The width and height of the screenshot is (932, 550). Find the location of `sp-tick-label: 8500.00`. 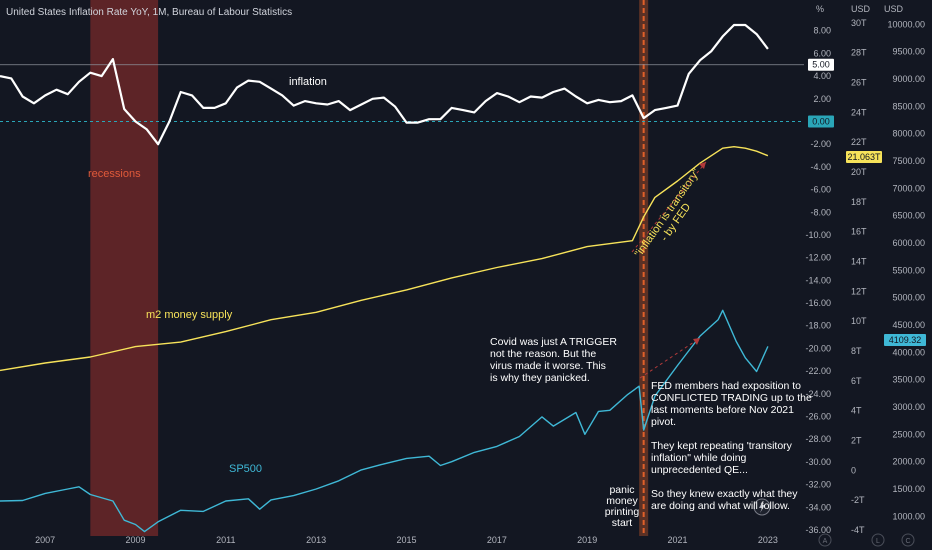

sp-tick-label: 8500.00 is located at coordinates (908, 106).